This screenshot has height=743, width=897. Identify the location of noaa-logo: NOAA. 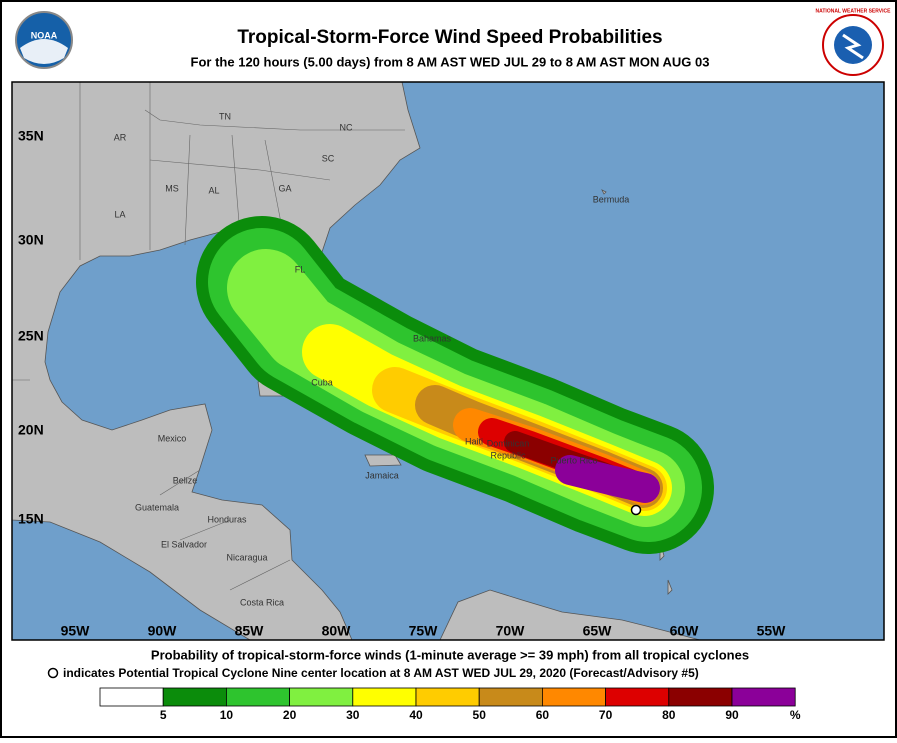
(44, 40).